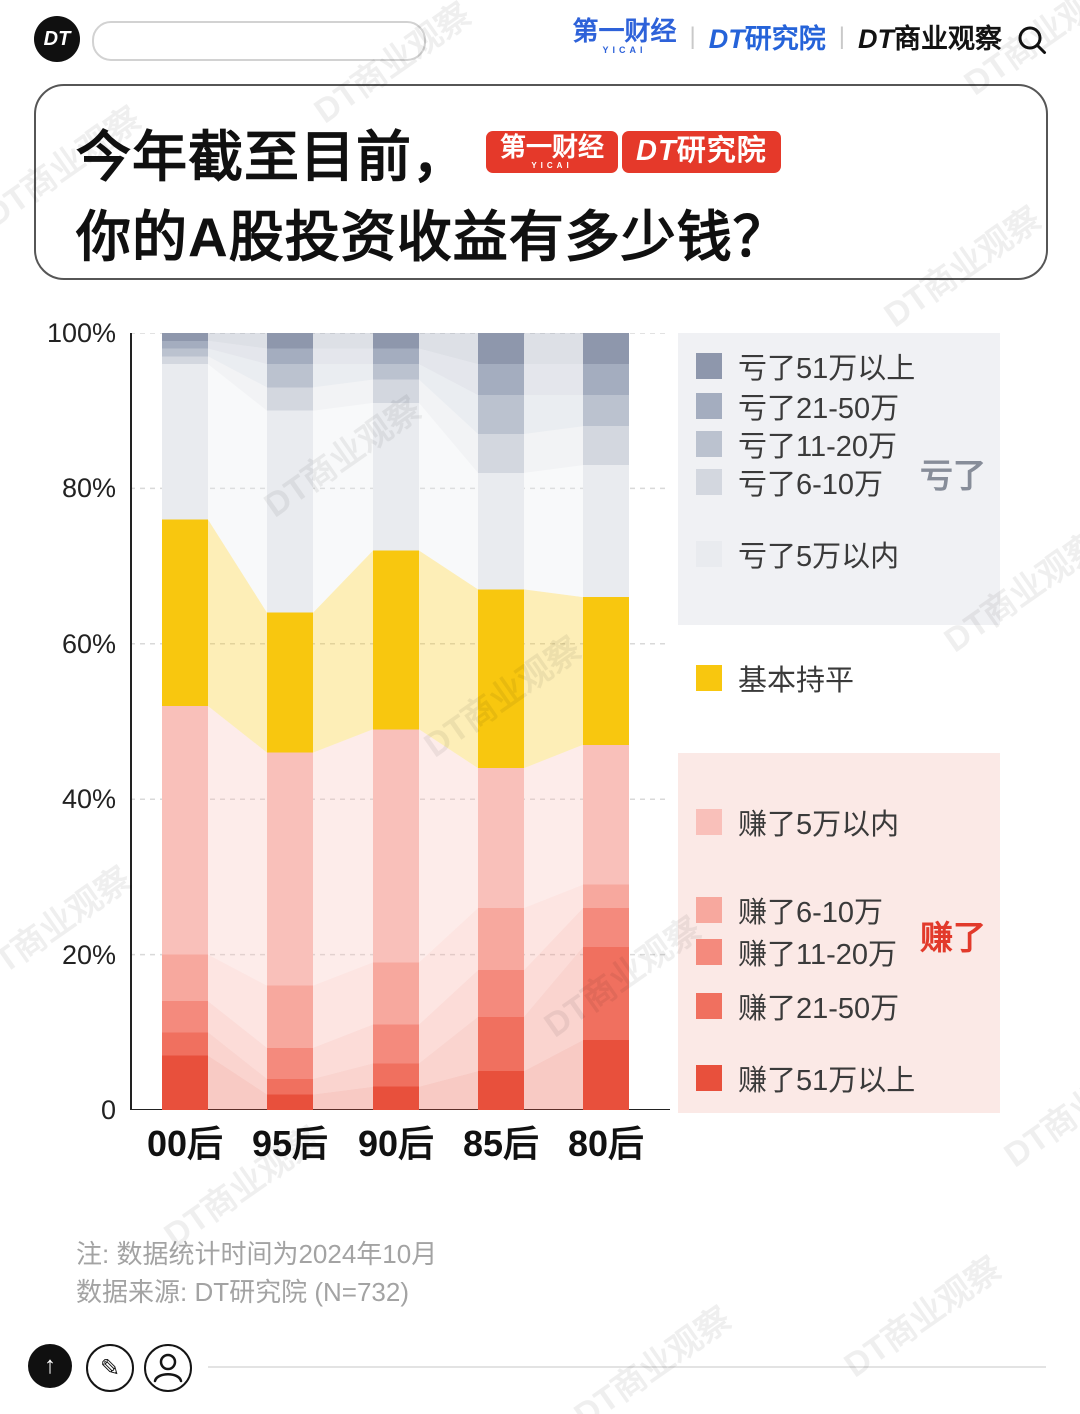  Describe the element at coordinates (775, 678) in the screenshot. I see `legend-item-breakeven: 基本持平` at that location.